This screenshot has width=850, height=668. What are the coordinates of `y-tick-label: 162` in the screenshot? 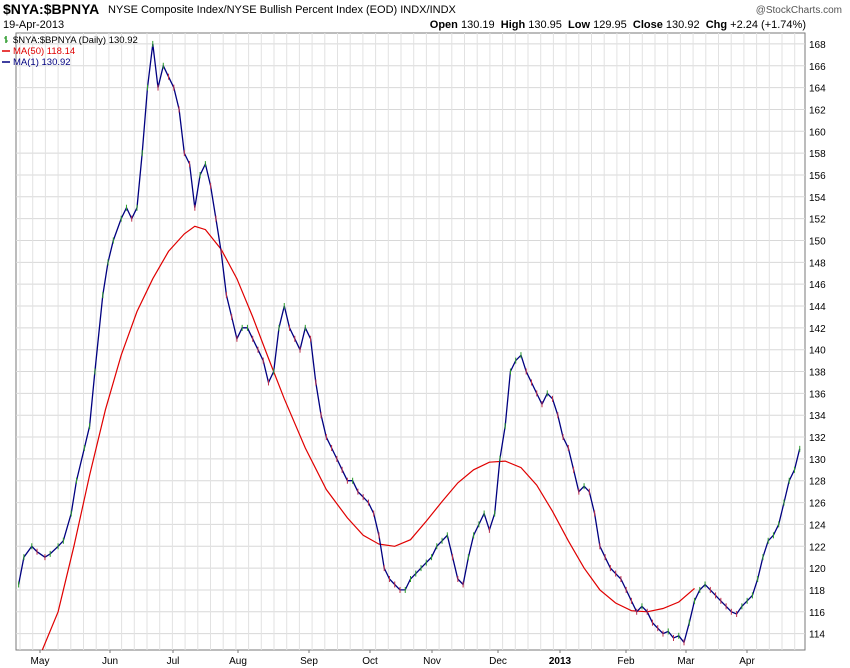 It's located at (817, 110).